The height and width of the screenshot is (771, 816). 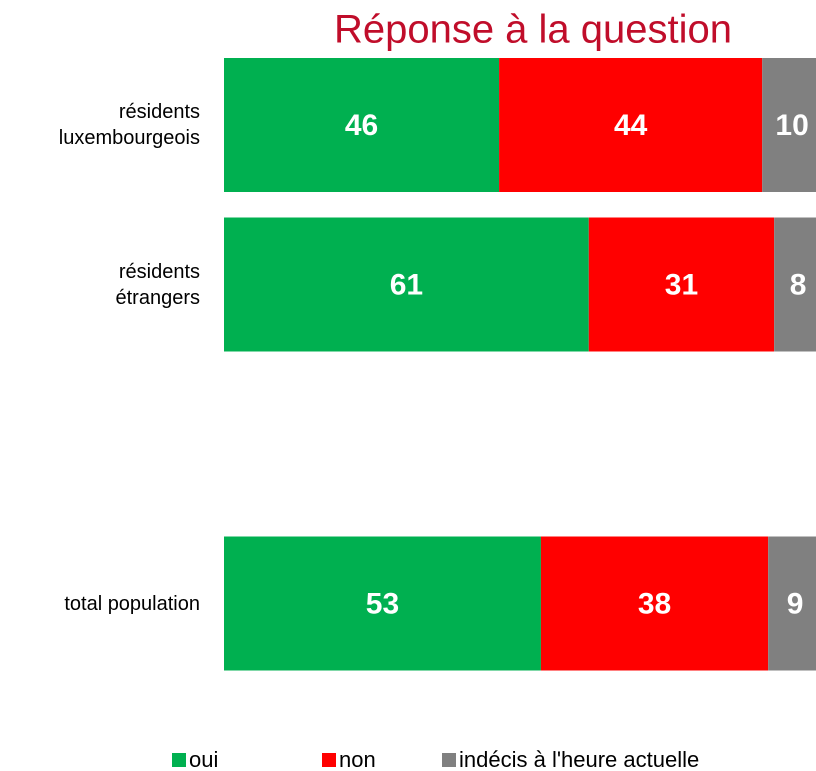 I want to click on data-label: 53, so click(x=382, y=603).